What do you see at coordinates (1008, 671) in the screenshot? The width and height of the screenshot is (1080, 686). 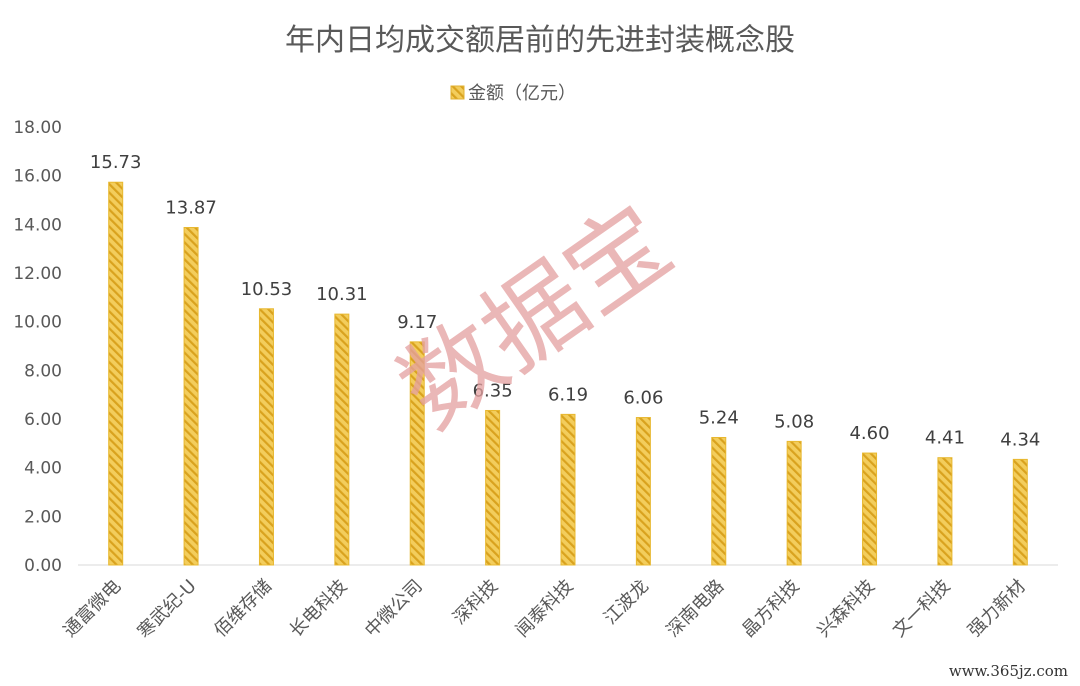 I see `site-label: www.365jz.com` at bounding box center [1008, 671].